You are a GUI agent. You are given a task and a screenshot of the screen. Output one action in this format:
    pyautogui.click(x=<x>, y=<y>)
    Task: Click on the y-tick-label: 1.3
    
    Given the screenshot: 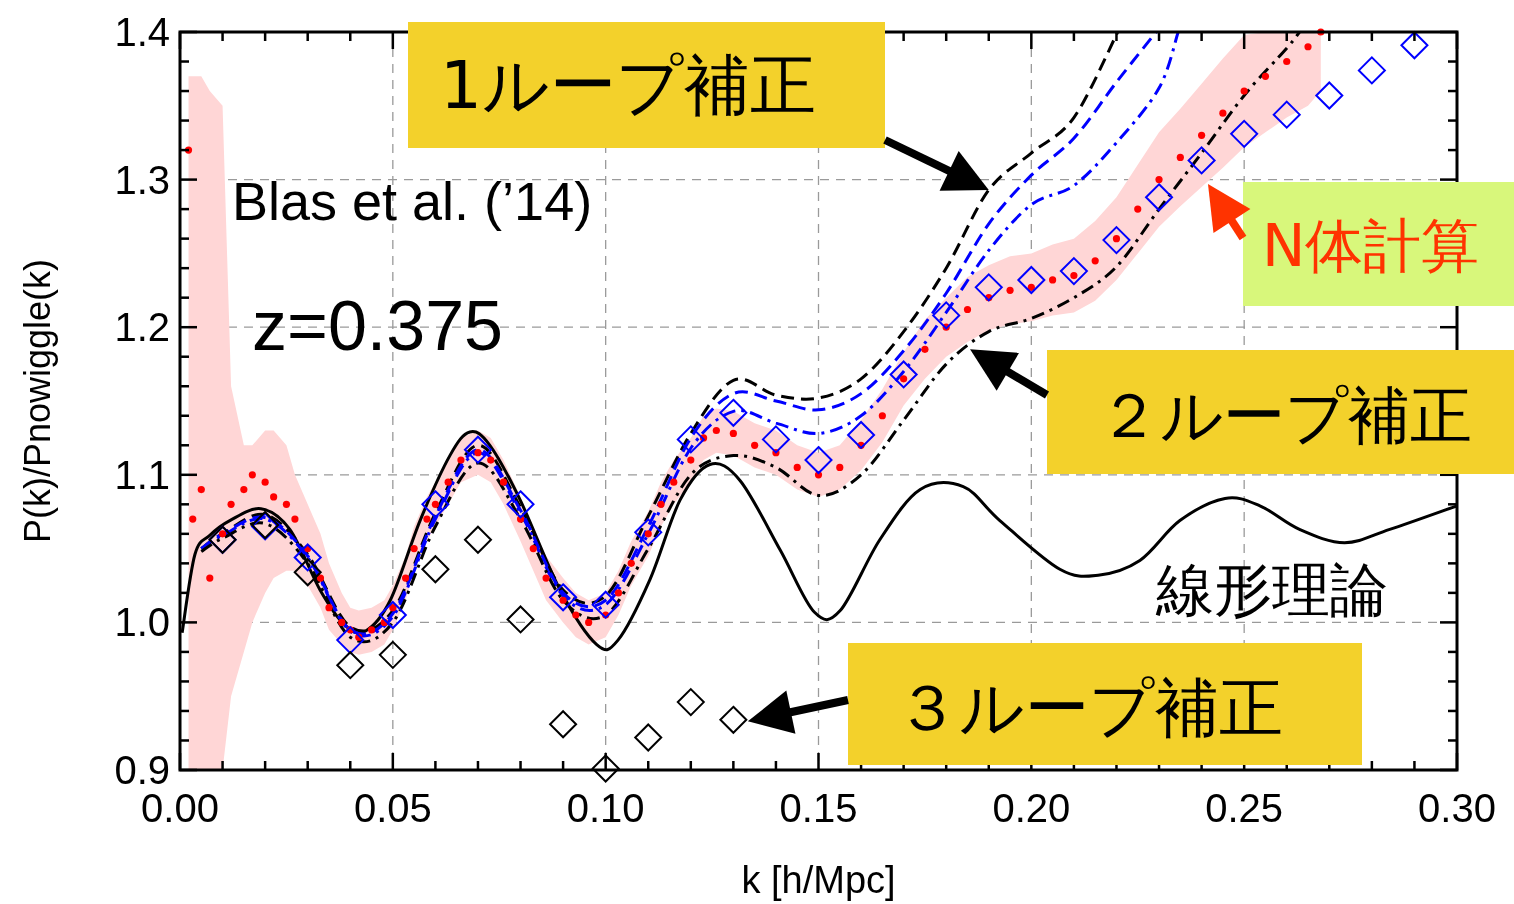 What is the action you would take?
    pyautogui.click(x=142, y=179)
    